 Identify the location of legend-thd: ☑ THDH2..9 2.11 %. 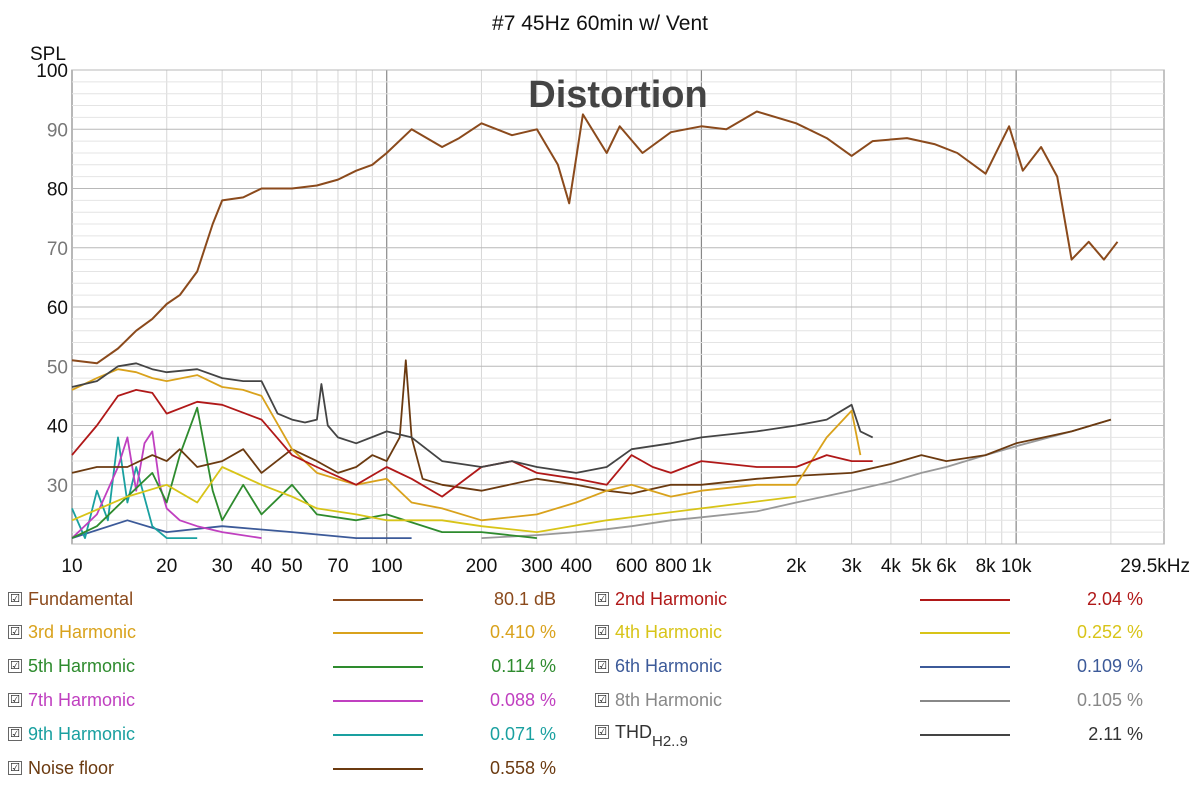
(875, 740).